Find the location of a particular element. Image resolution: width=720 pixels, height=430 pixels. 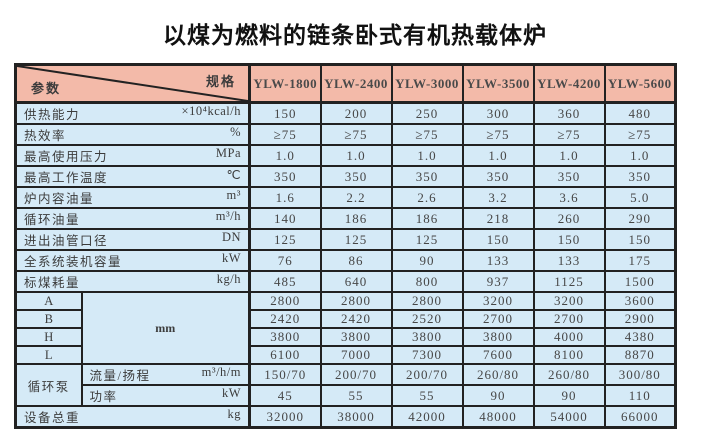

dimension-row: L 6100 7000 7300 7600 8100 8870 is located at coordinates (345, 355).